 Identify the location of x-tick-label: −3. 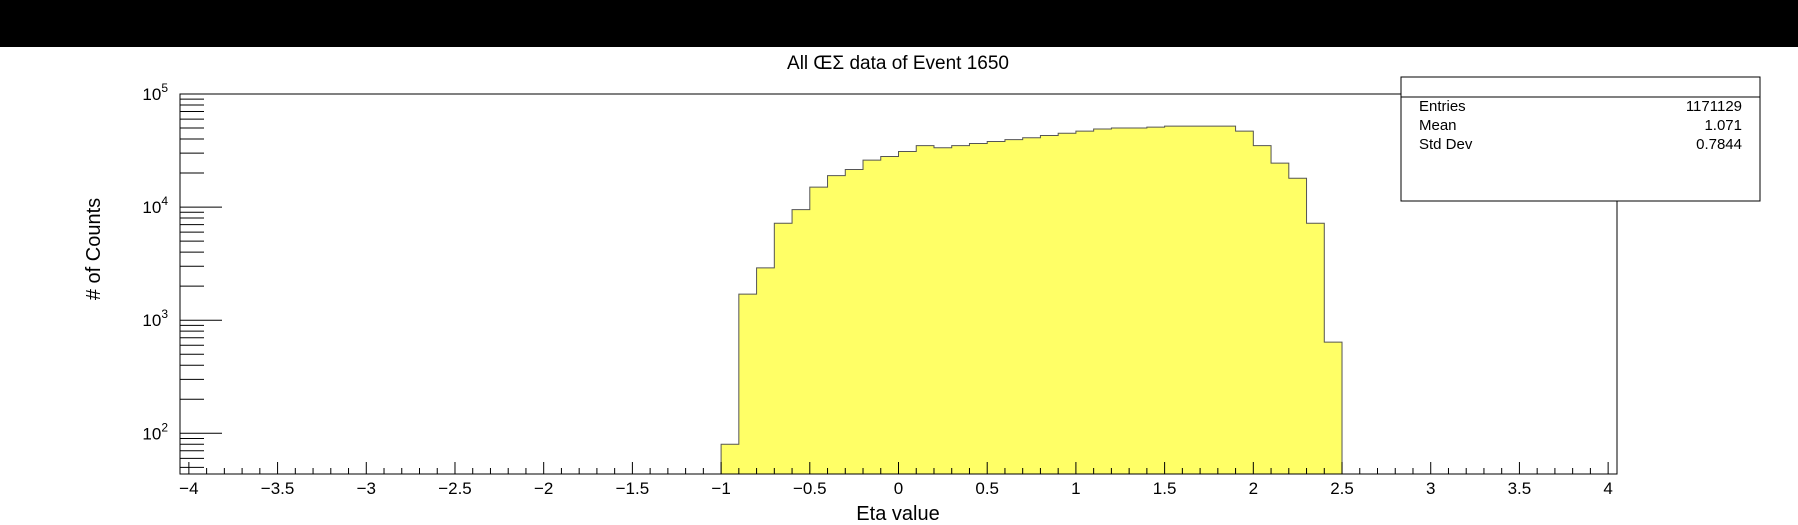
(366, 488).